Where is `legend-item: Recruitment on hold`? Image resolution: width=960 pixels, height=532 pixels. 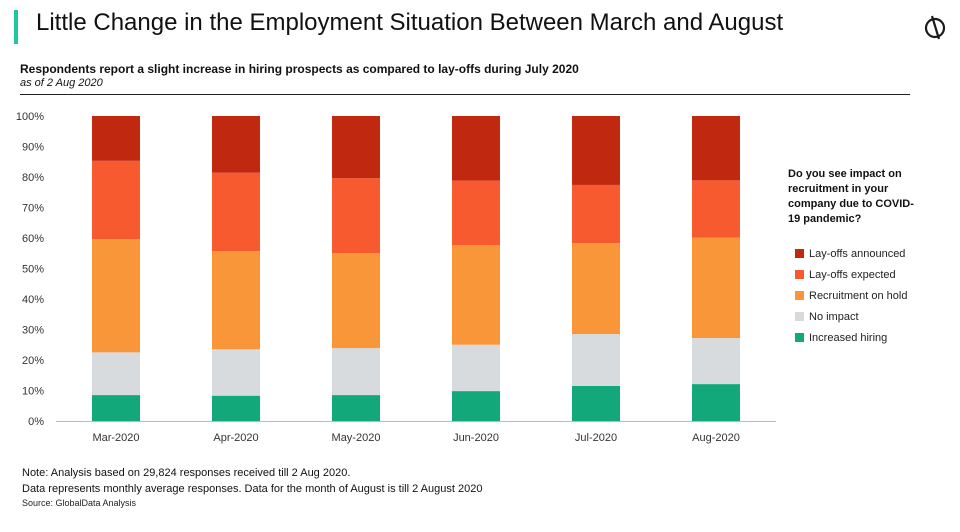 legend-item: Recruitment on hold is located at coordinates (851, 295).